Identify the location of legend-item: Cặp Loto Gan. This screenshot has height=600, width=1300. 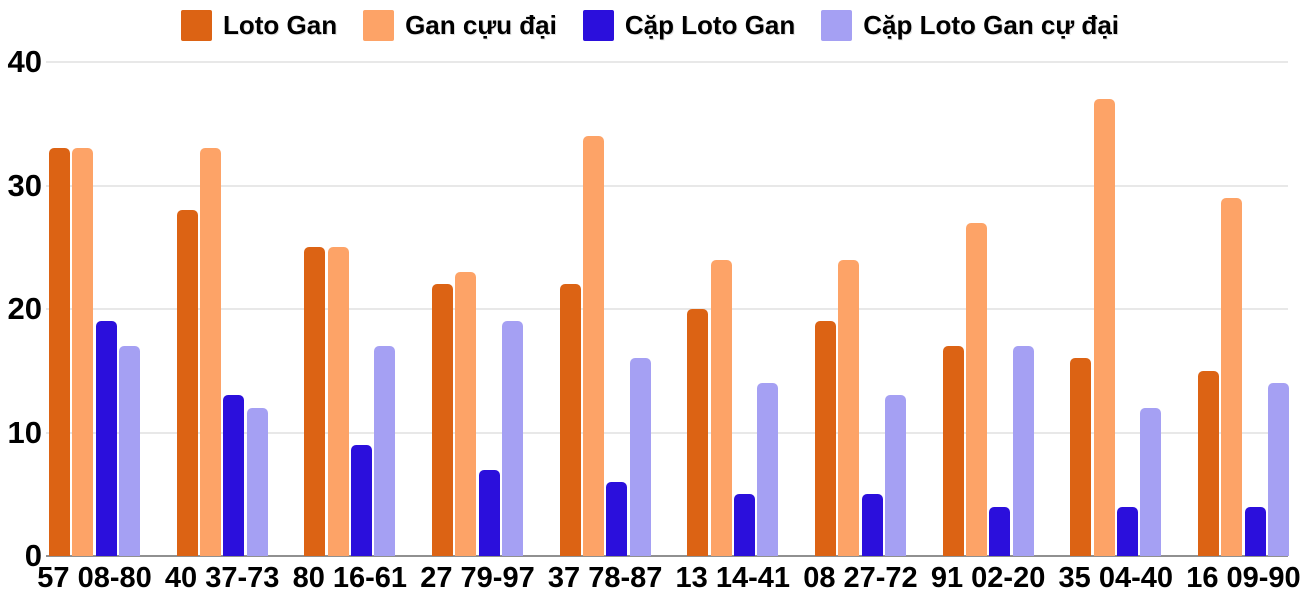
(689, 25).